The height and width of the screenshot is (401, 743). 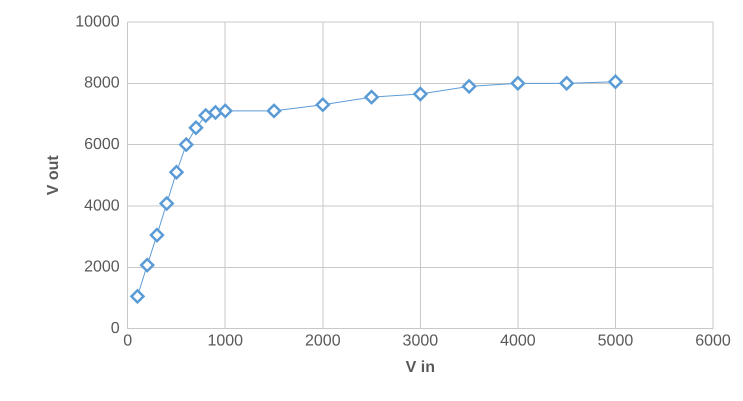 What do you see at coordinates (713, 341) in the screenshot?
I see `x-tick-label: 6000` at bounding box center [713, 341].